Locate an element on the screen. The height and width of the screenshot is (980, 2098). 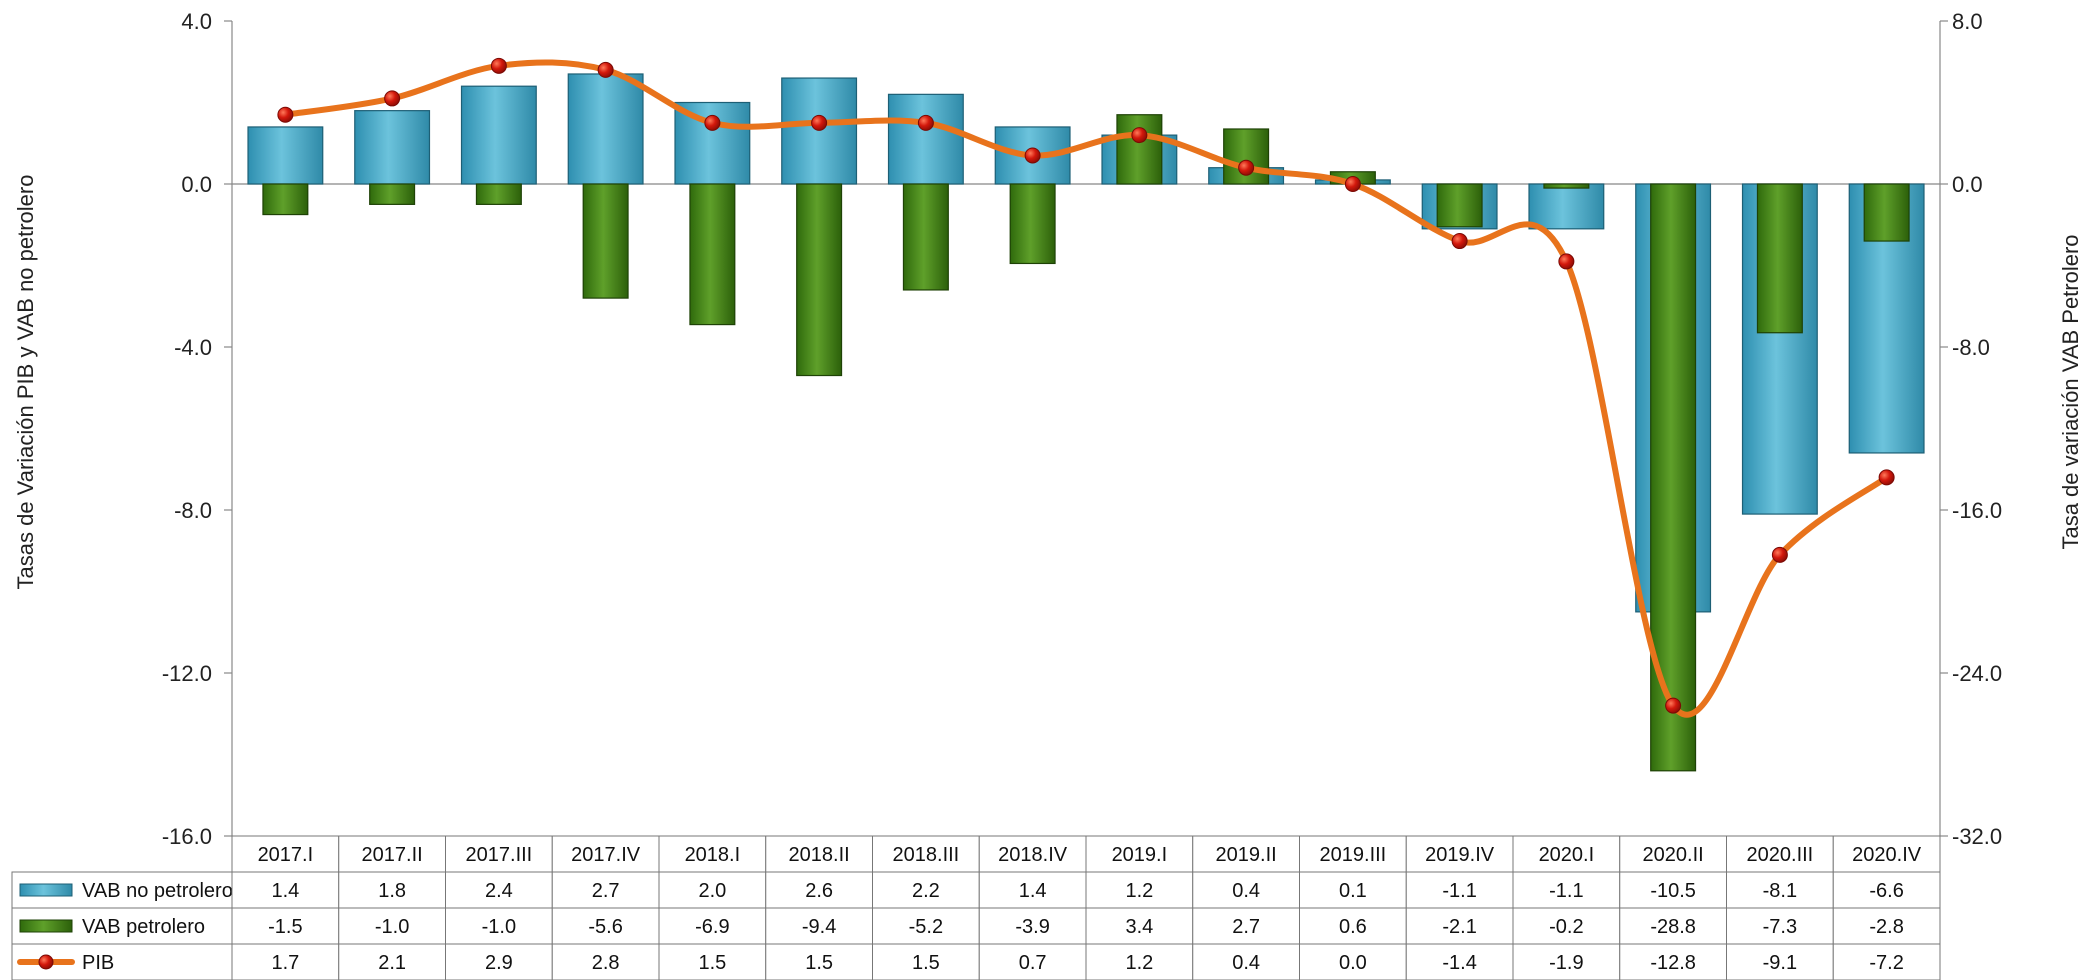
data-label: 0.4 is located at coordinates (1246, 963).